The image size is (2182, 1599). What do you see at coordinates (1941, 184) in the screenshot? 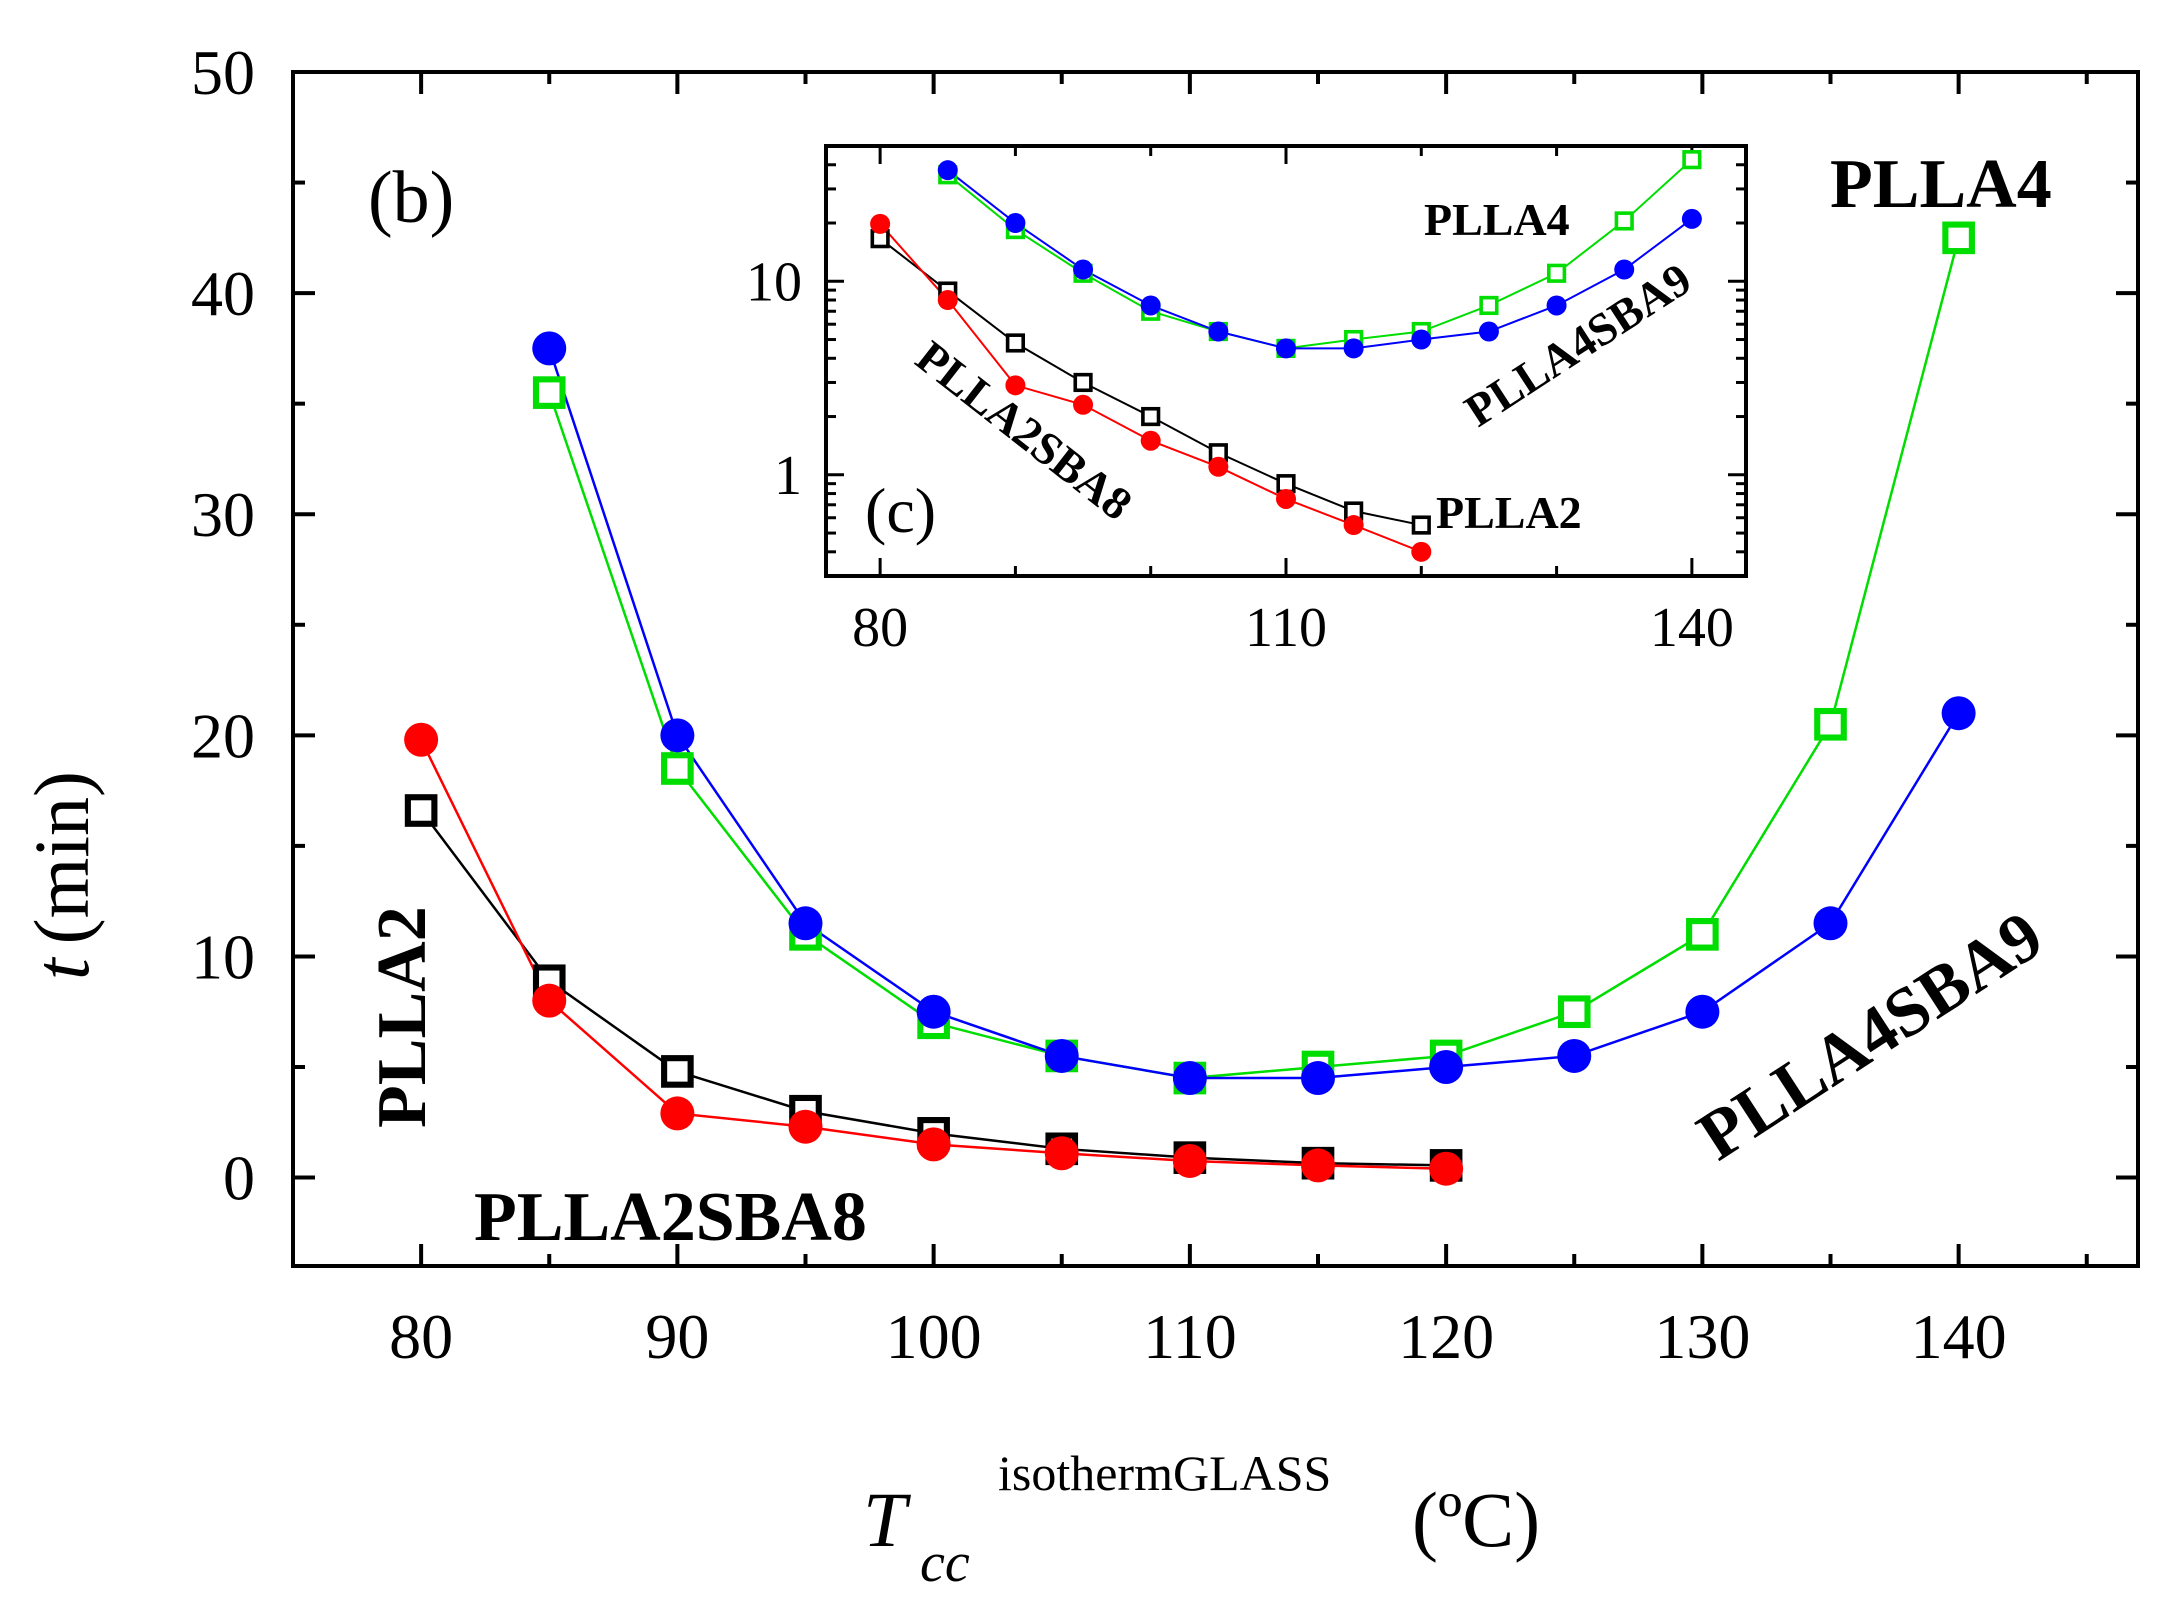
I see `series-label-plla4: PLLA4` at bounding box center [1941, 184].